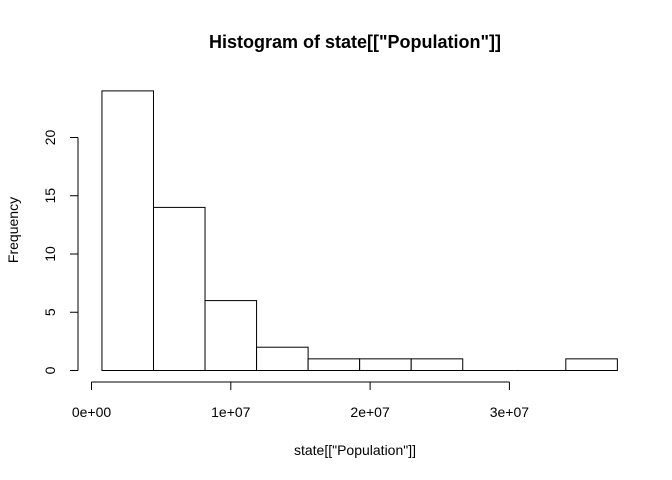 Image resolution: width=672 pixels, height=480 pixels. I want to click on x-axis: 0e+00 1e+07 2e+07 3e+07, so click(301, 400).